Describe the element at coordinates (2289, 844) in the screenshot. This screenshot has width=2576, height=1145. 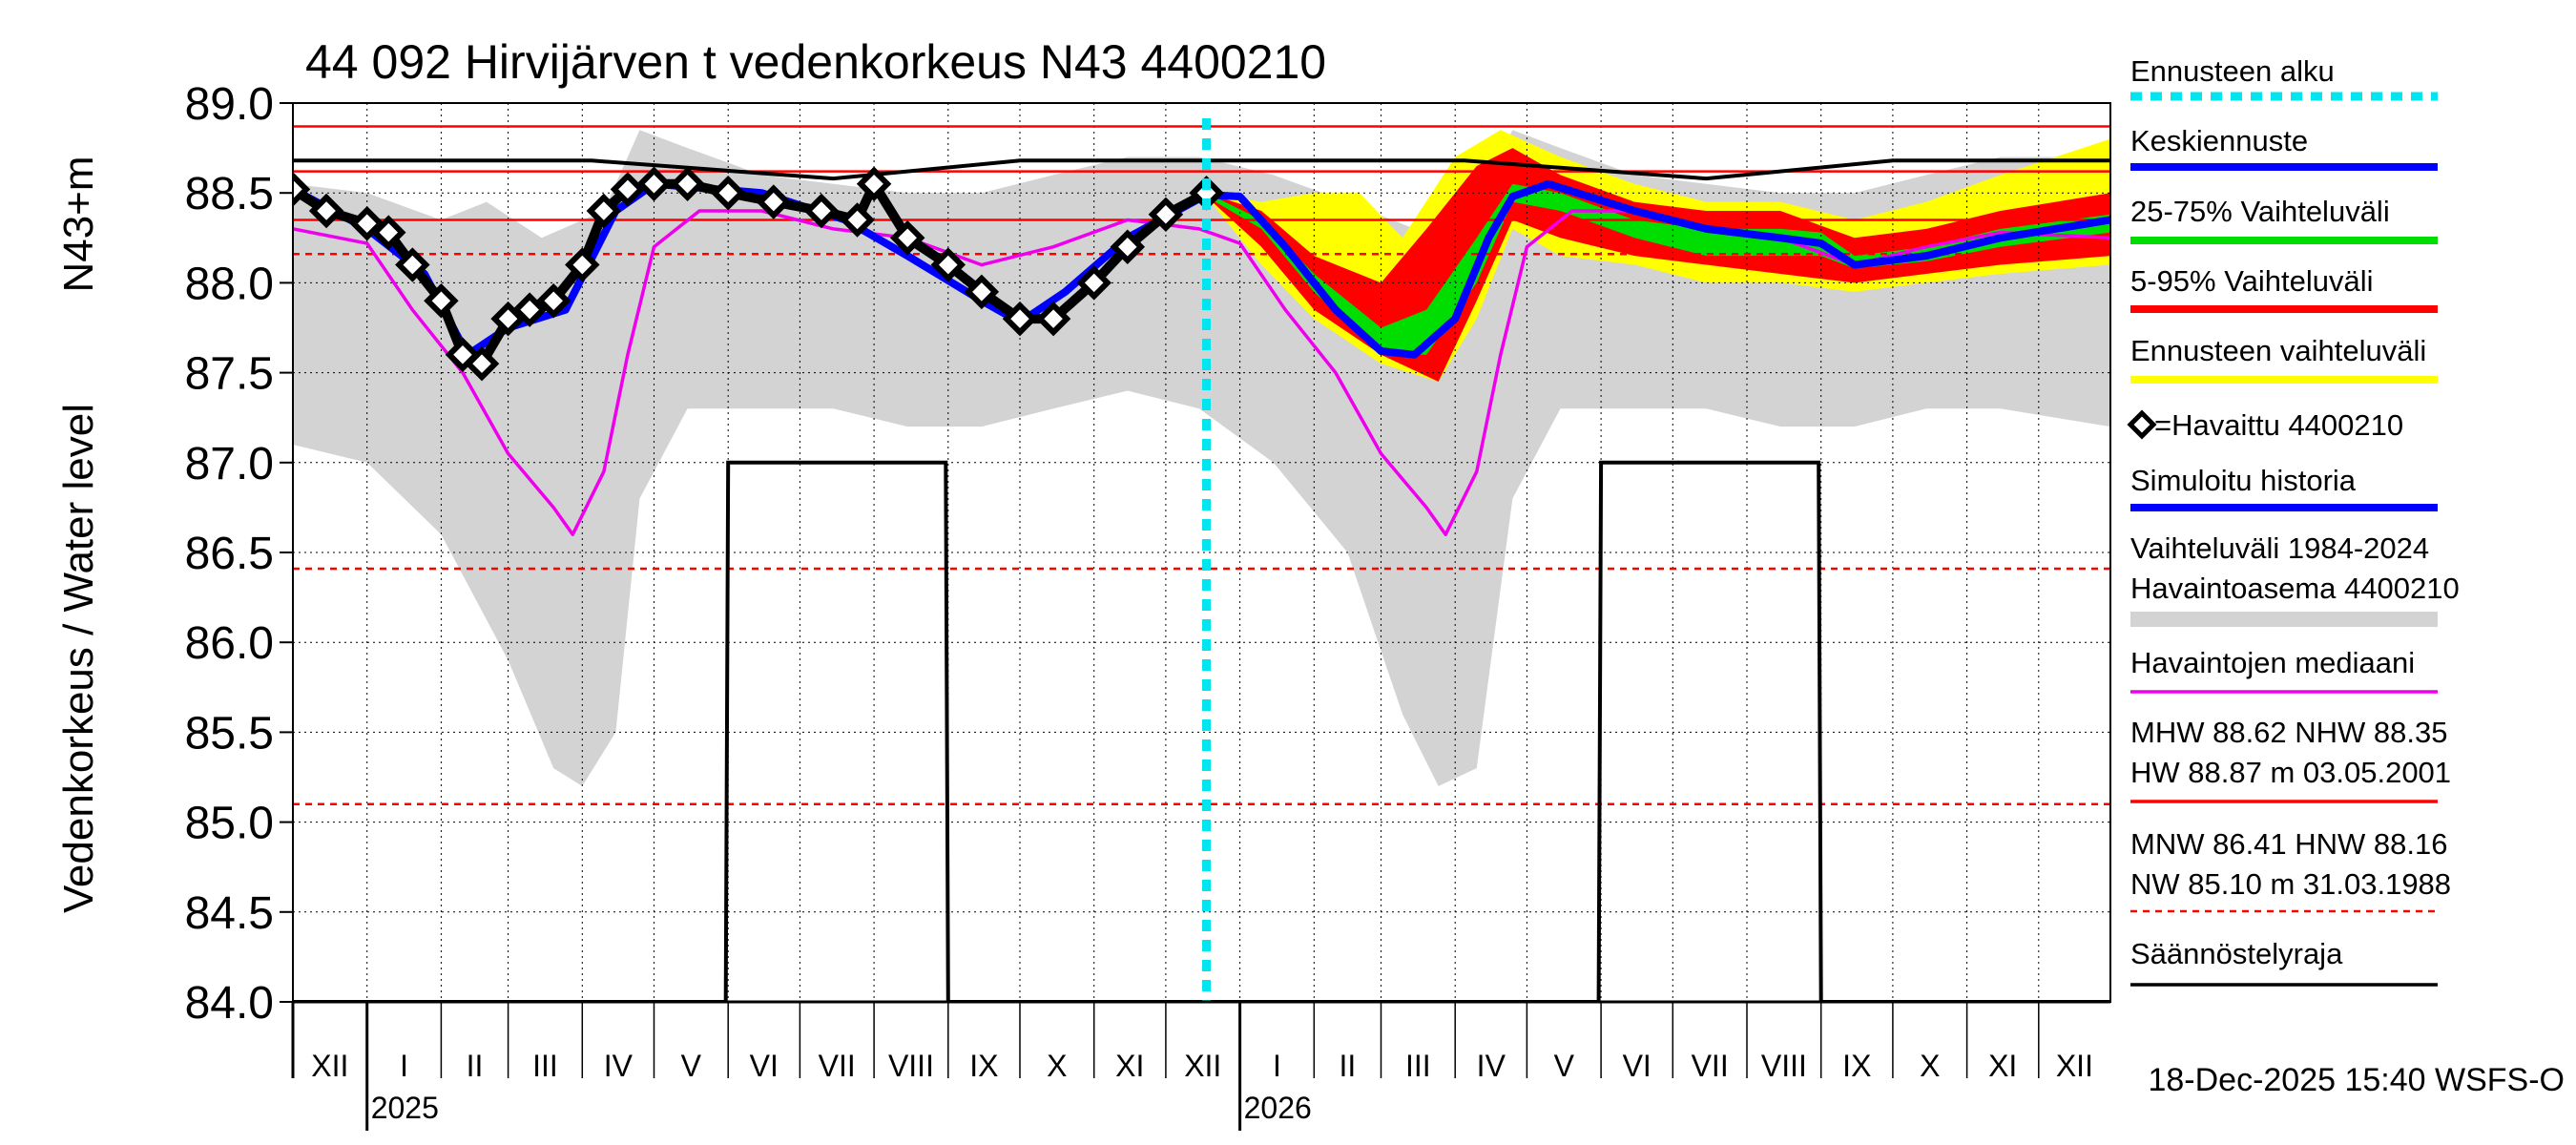
I see `legend-mnw-86-41-hnw-88-16-label: MNW 86.41 HNW 88.16` at that location.